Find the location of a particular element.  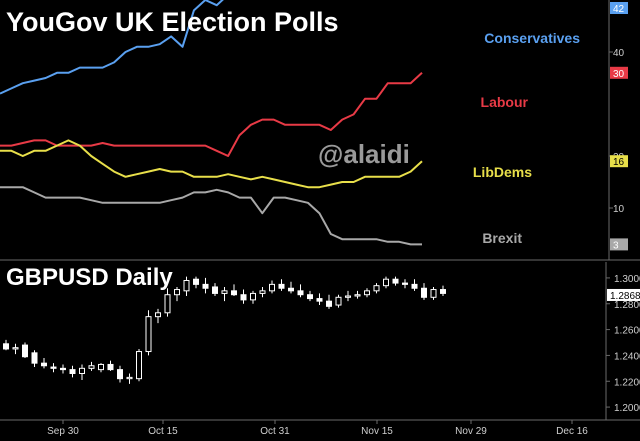

fx-y-tick-label: 1.3000 is located at coordinates (627, 279).